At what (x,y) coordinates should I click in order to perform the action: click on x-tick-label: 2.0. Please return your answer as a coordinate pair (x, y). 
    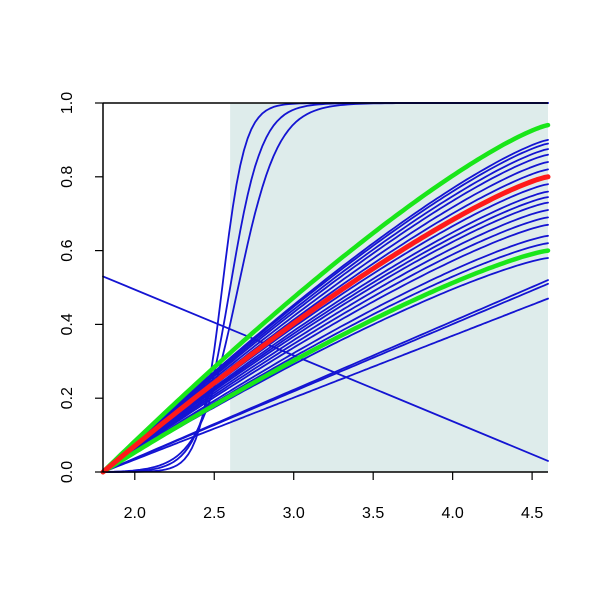
    Looking at the image, I should click on (135, 513).